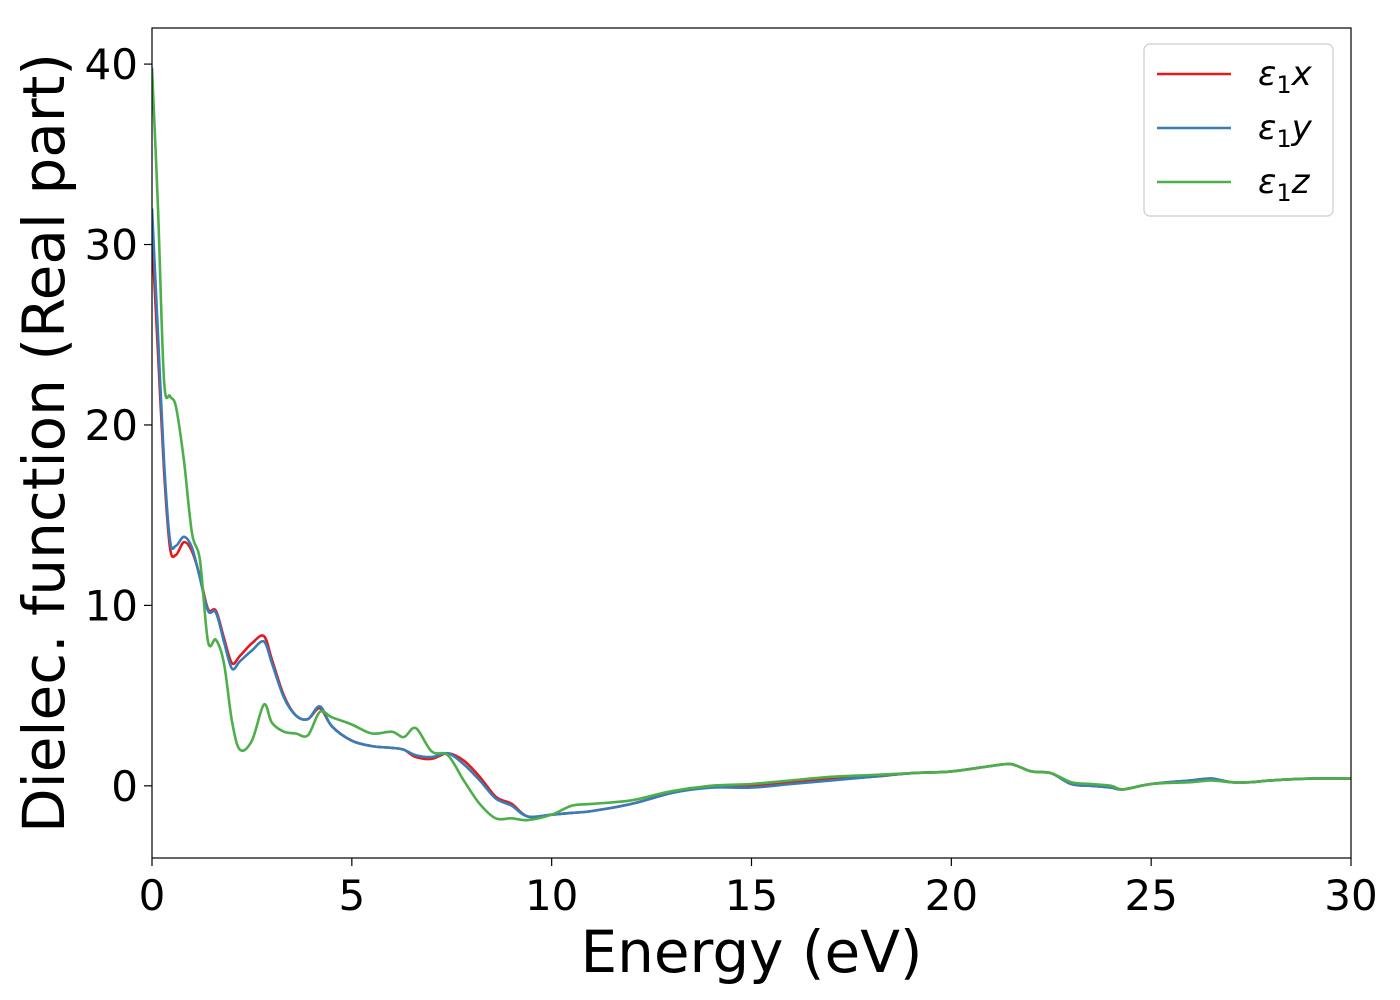 The image size is (1400, 1000). Describe the element at coordinates (951, 895) in the screenshot. I see `x-tick-label: 20` at that location.